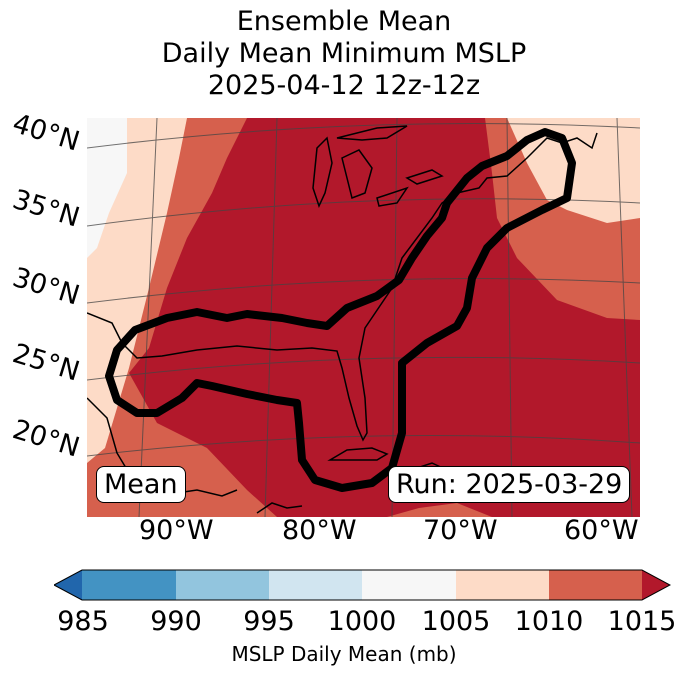  What do you see at coordinates (344, 53) in the screenshot?
I see `title-line-2: Daily Mean Minimum MSLP` at bounding box center [344, 53].